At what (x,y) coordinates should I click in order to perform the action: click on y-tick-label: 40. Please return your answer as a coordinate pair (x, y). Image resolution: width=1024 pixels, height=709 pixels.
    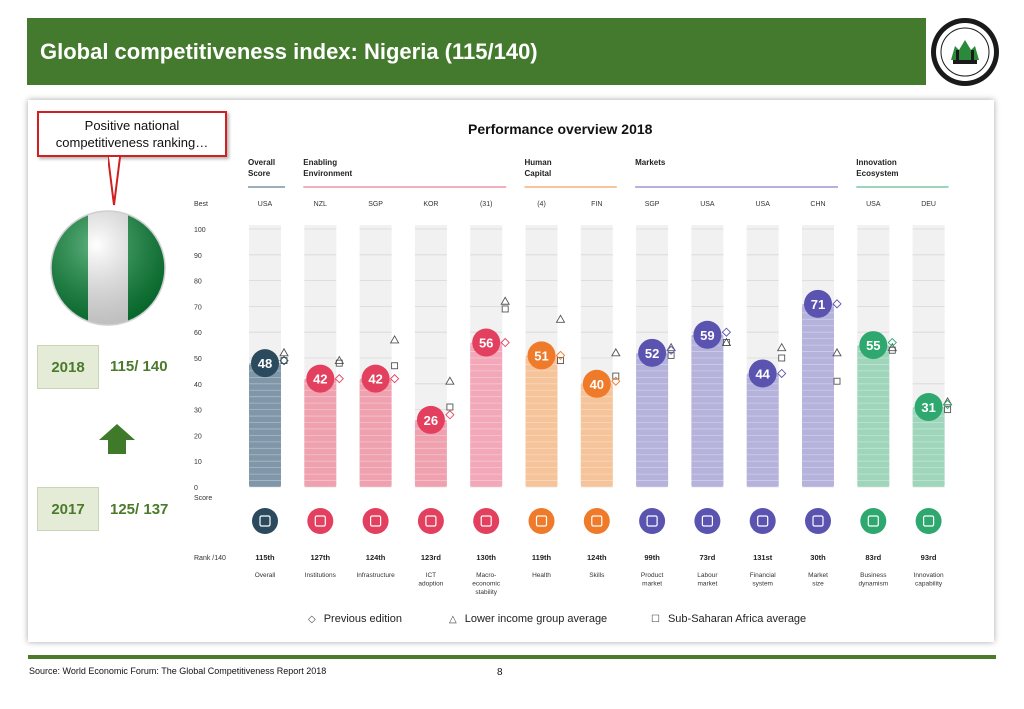
    Looking at the image, I should click on (198, 385).